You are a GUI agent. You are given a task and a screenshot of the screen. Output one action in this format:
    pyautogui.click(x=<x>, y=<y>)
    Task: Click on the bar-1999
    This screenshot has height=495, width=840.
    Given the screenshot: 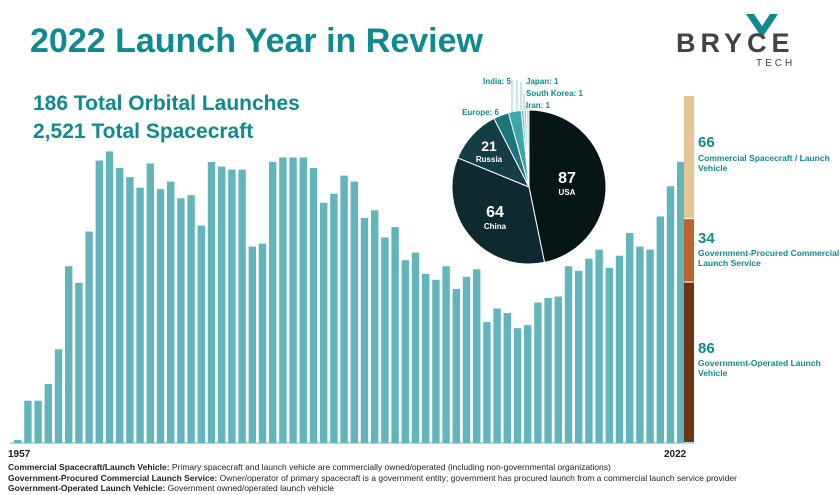 What is the action you would take?
    pyautogui.click(x=446, y=354)
    